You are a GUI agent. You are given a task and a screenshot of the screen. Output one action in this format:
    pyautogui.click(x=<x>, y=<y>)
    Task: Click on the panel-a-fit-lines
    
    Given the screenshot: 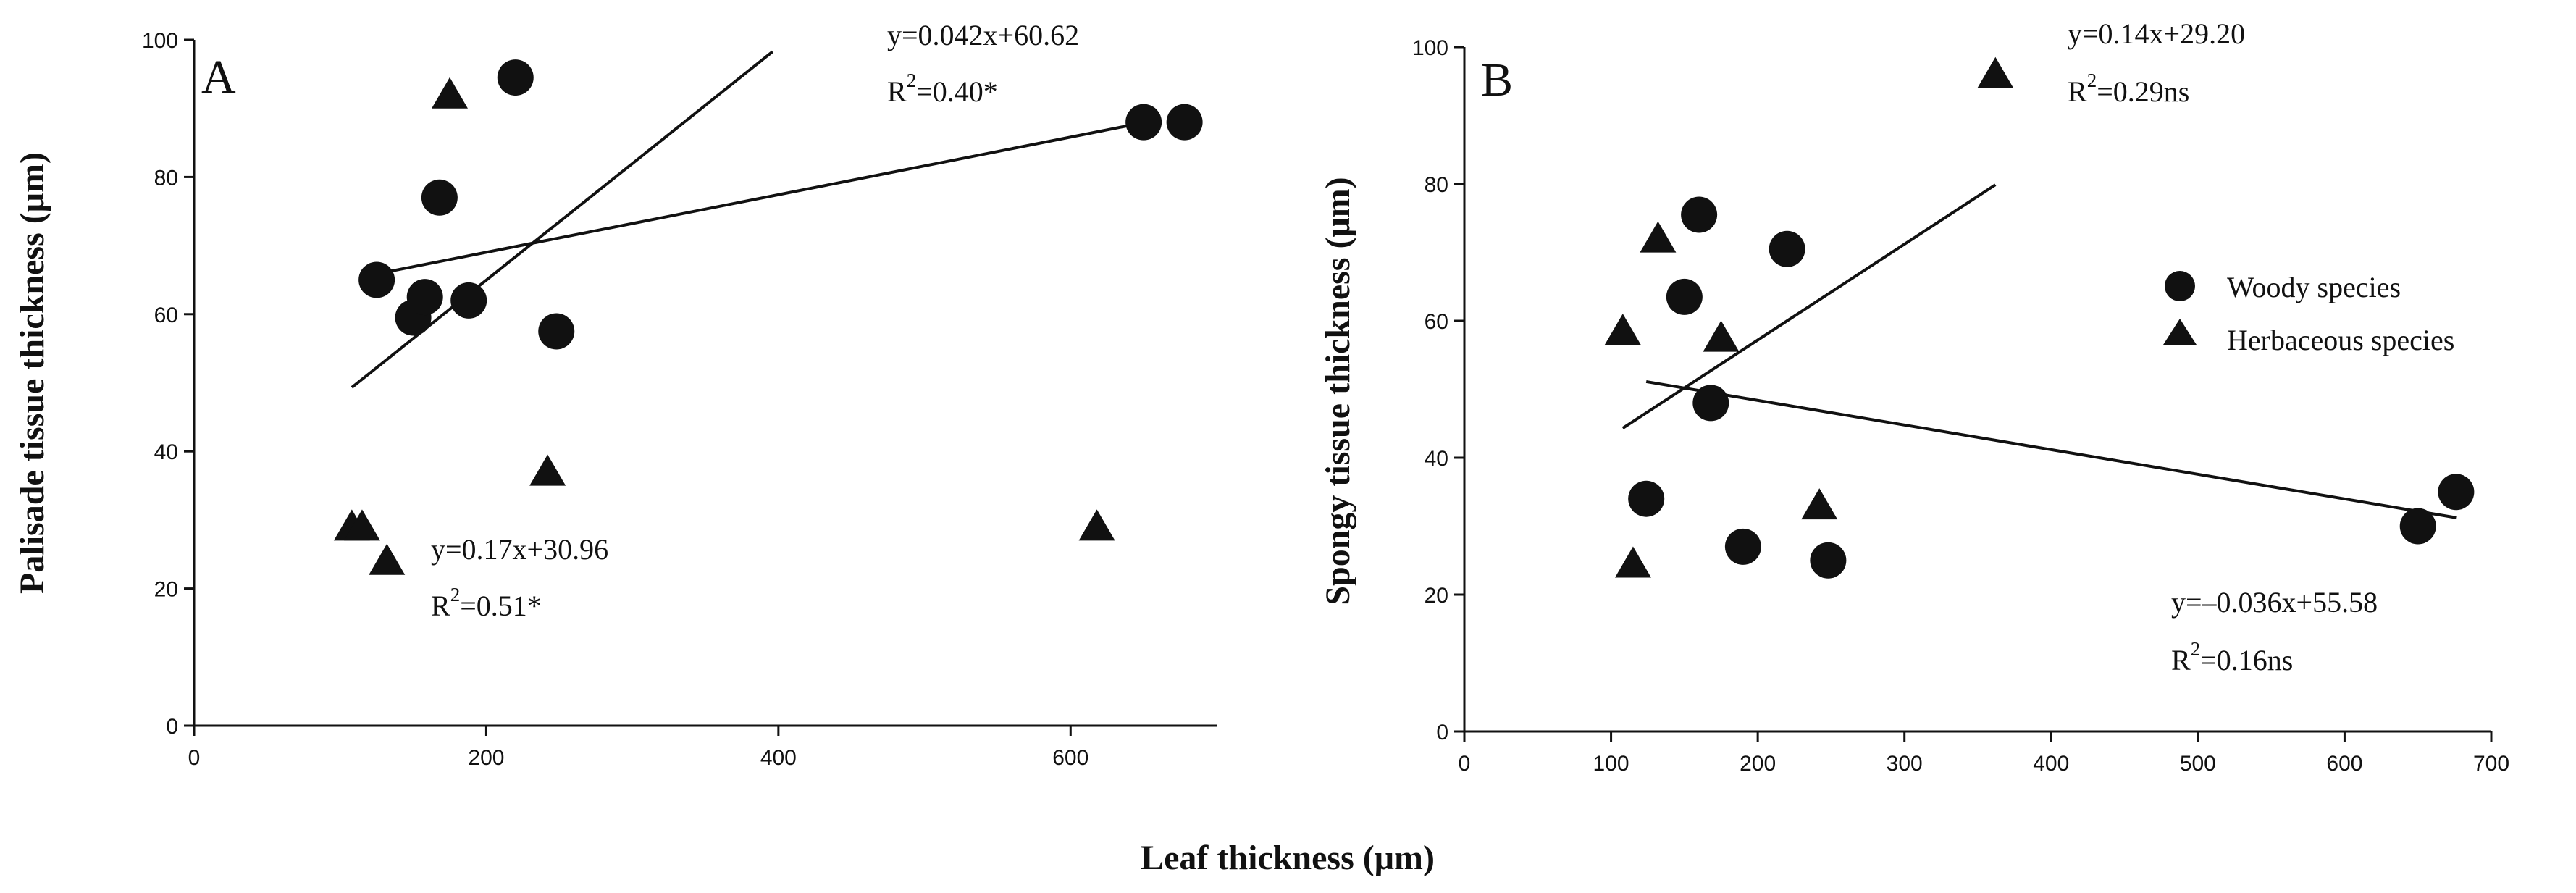 What is the action you would take?
    pyautogui.click(x=747, y=219)
    